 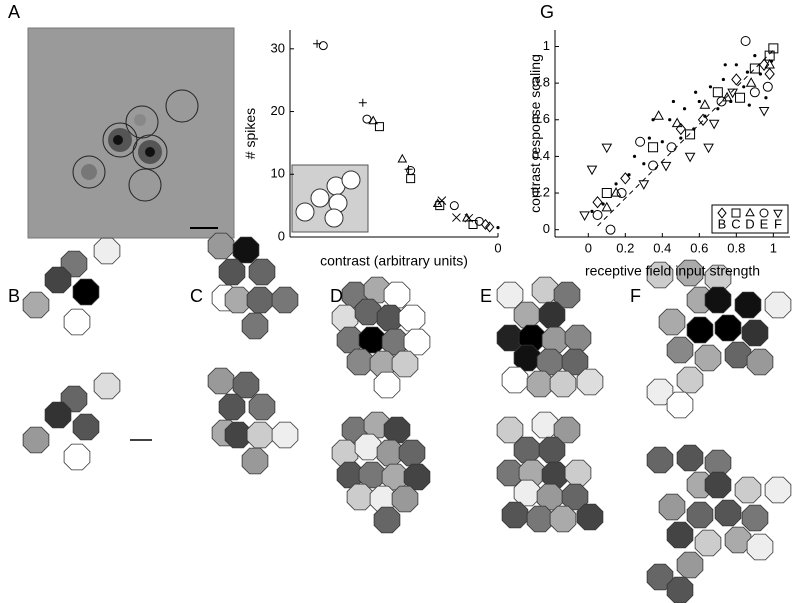 What do you see at coordinates (278, 110) in the screenshot?
I see `y-tick-label: 20` at bounding box center [278, 110].